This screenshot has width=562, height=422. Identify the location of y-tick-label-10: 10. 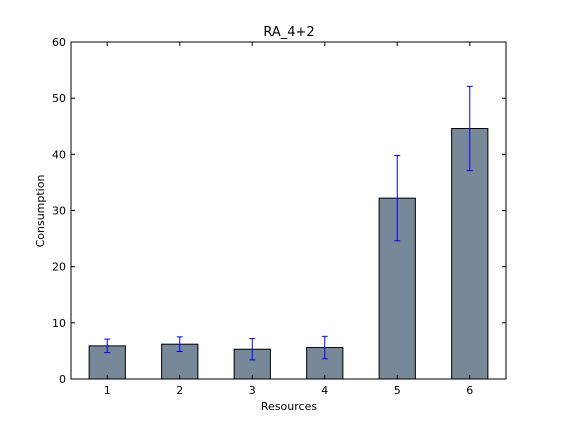
(59, 323).